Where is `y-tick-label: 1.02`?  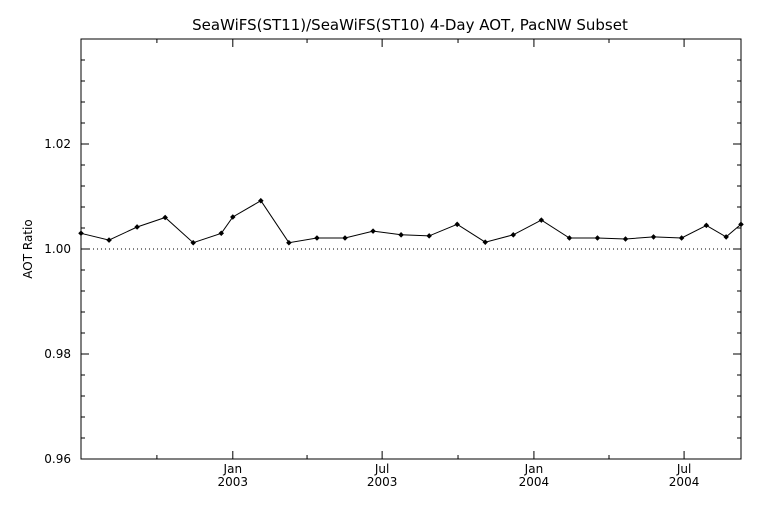 y-tick-label: 1.02 is located at coordinates (57, 144).